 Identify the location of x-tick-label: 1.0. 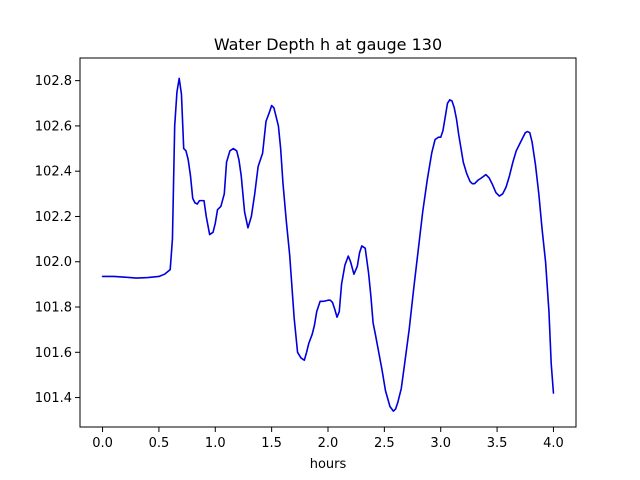
(215, 443).